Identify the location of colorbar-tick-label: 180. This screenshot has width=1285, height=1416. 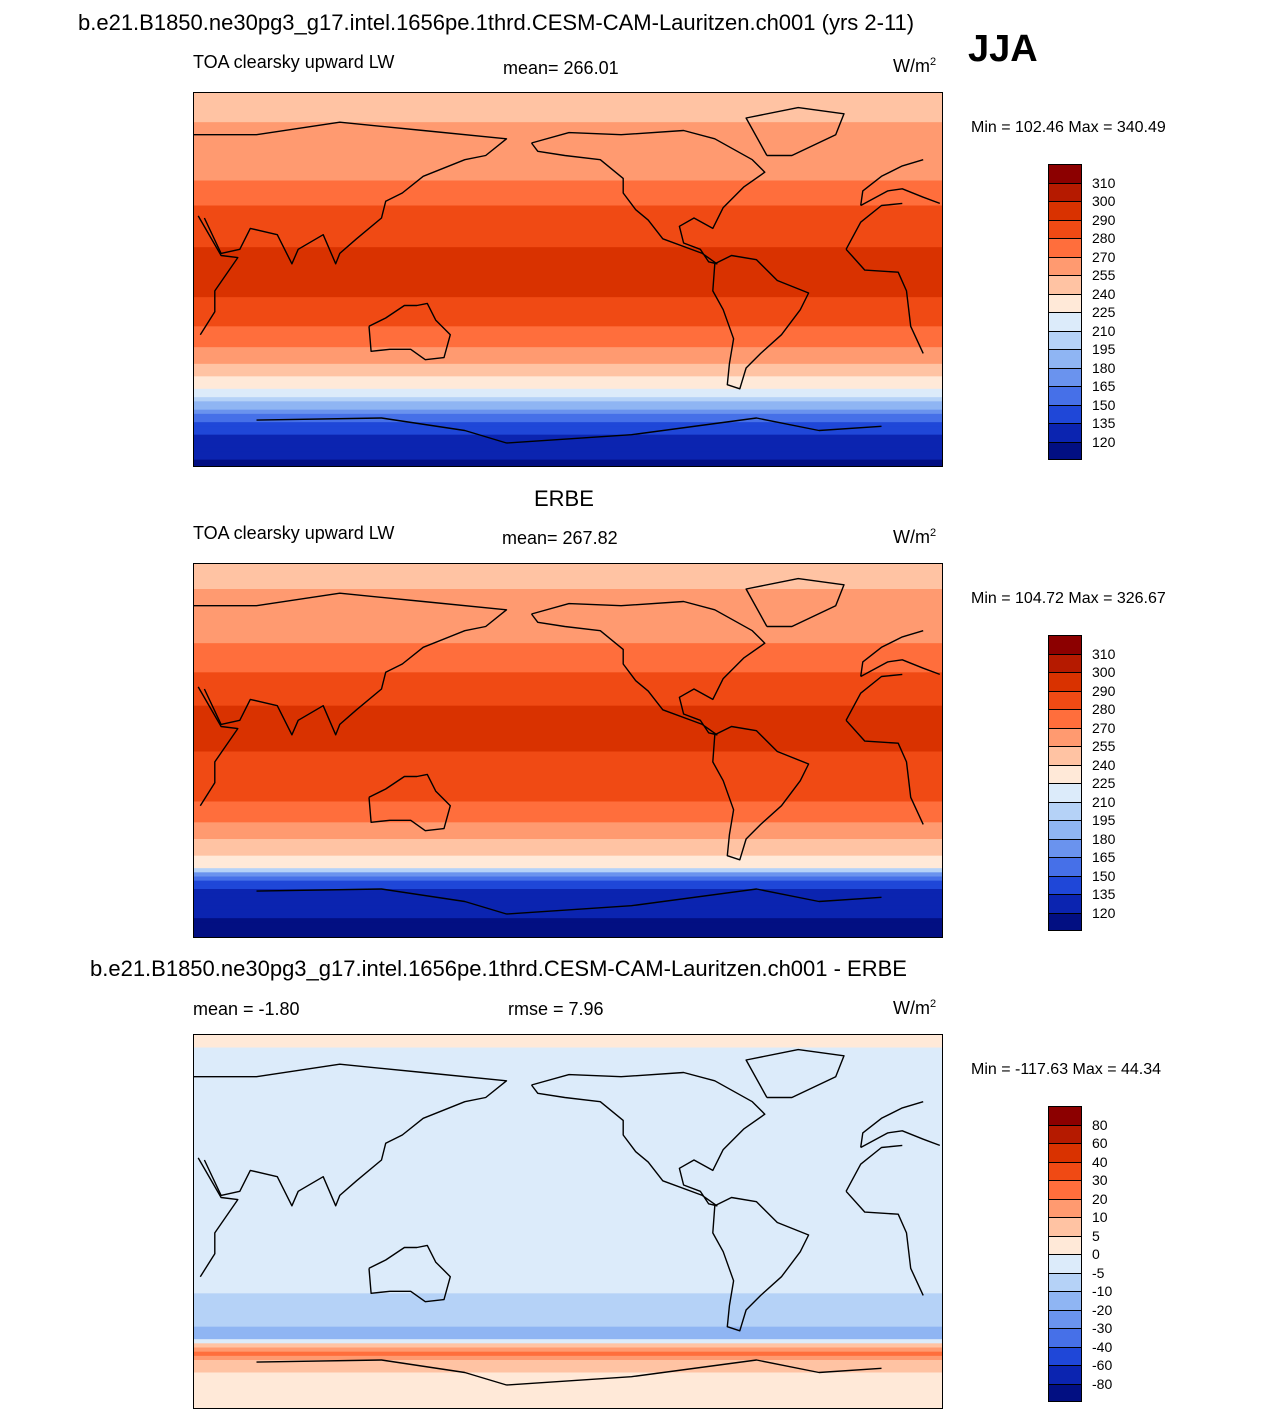
(1104, 367).